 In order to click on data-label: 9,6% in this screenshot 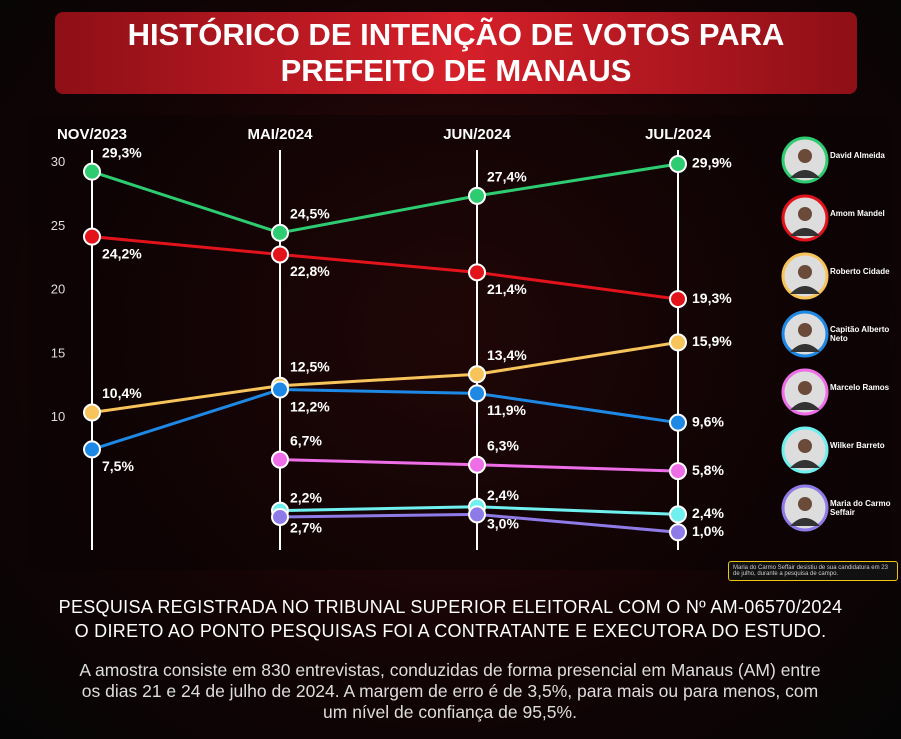, I will do `click(708, 421)`.